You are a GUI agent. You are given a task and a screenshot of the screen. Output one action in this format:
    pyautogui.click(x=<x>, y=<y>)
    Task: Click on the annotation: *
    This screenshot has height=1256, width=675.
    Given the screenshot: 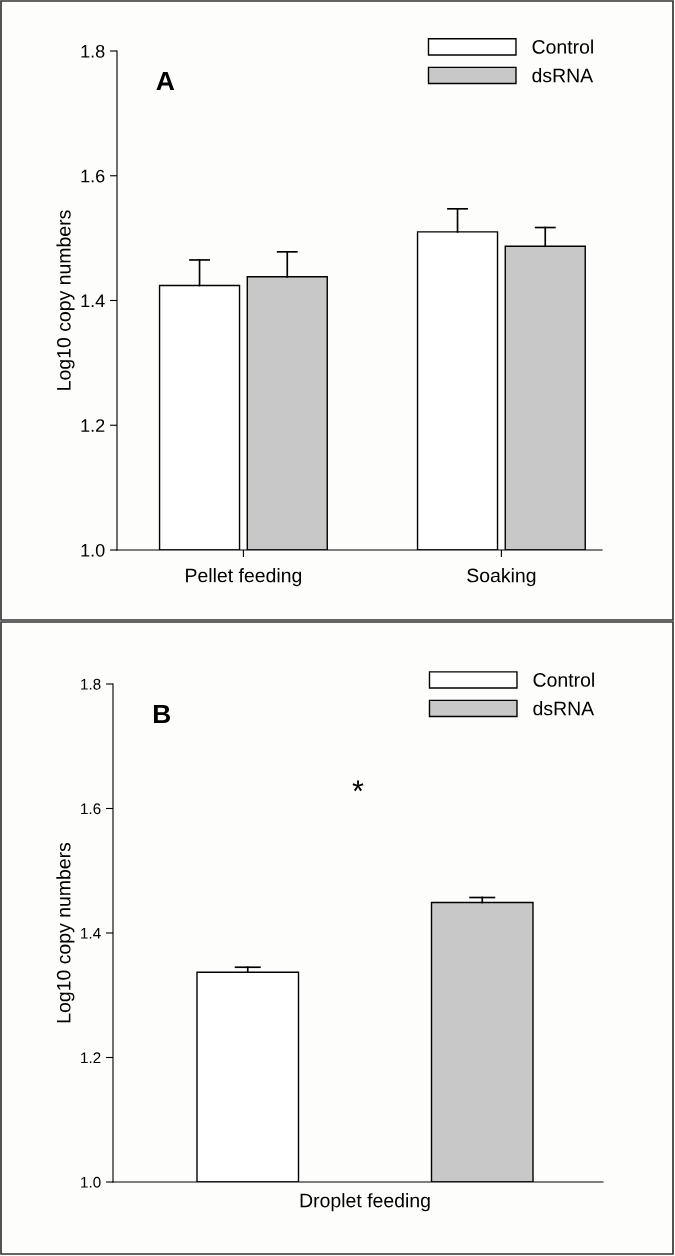 What is the action you would take?
    pyautogui.click(x=358, y=786)
    